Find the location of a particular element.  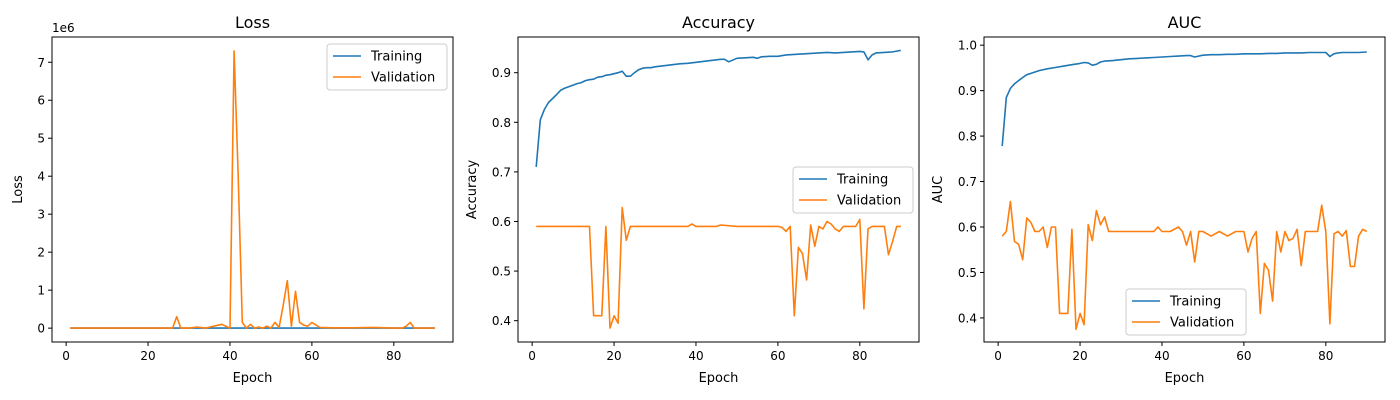

y-axis-label: Loss is located at coordinates (18, 189).